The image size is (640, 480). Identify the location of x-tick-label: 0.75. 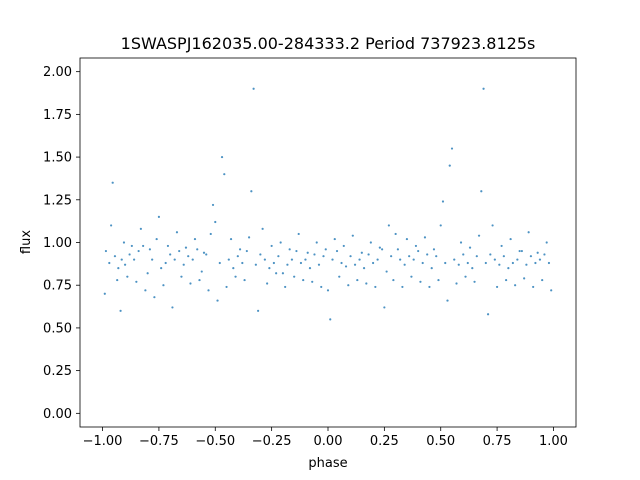
(497, 441).